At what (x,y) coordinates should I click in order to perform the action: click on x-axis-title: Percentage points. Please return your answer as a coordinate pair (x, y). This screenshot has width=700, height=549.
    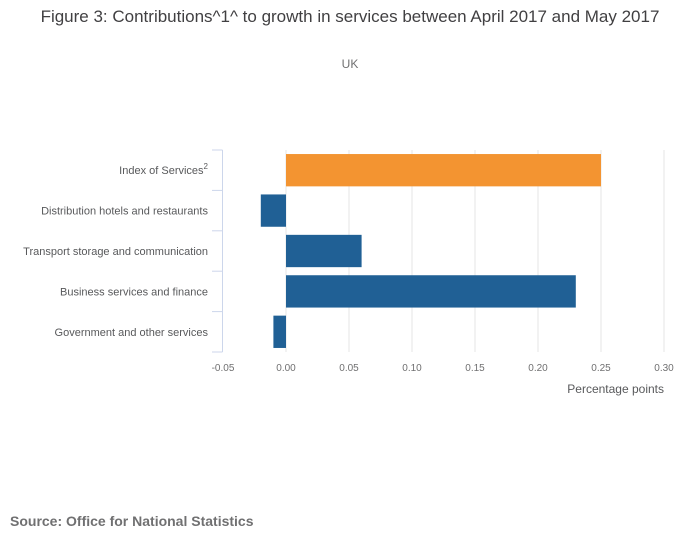
    Looking at the image, I should click on (615, 389).